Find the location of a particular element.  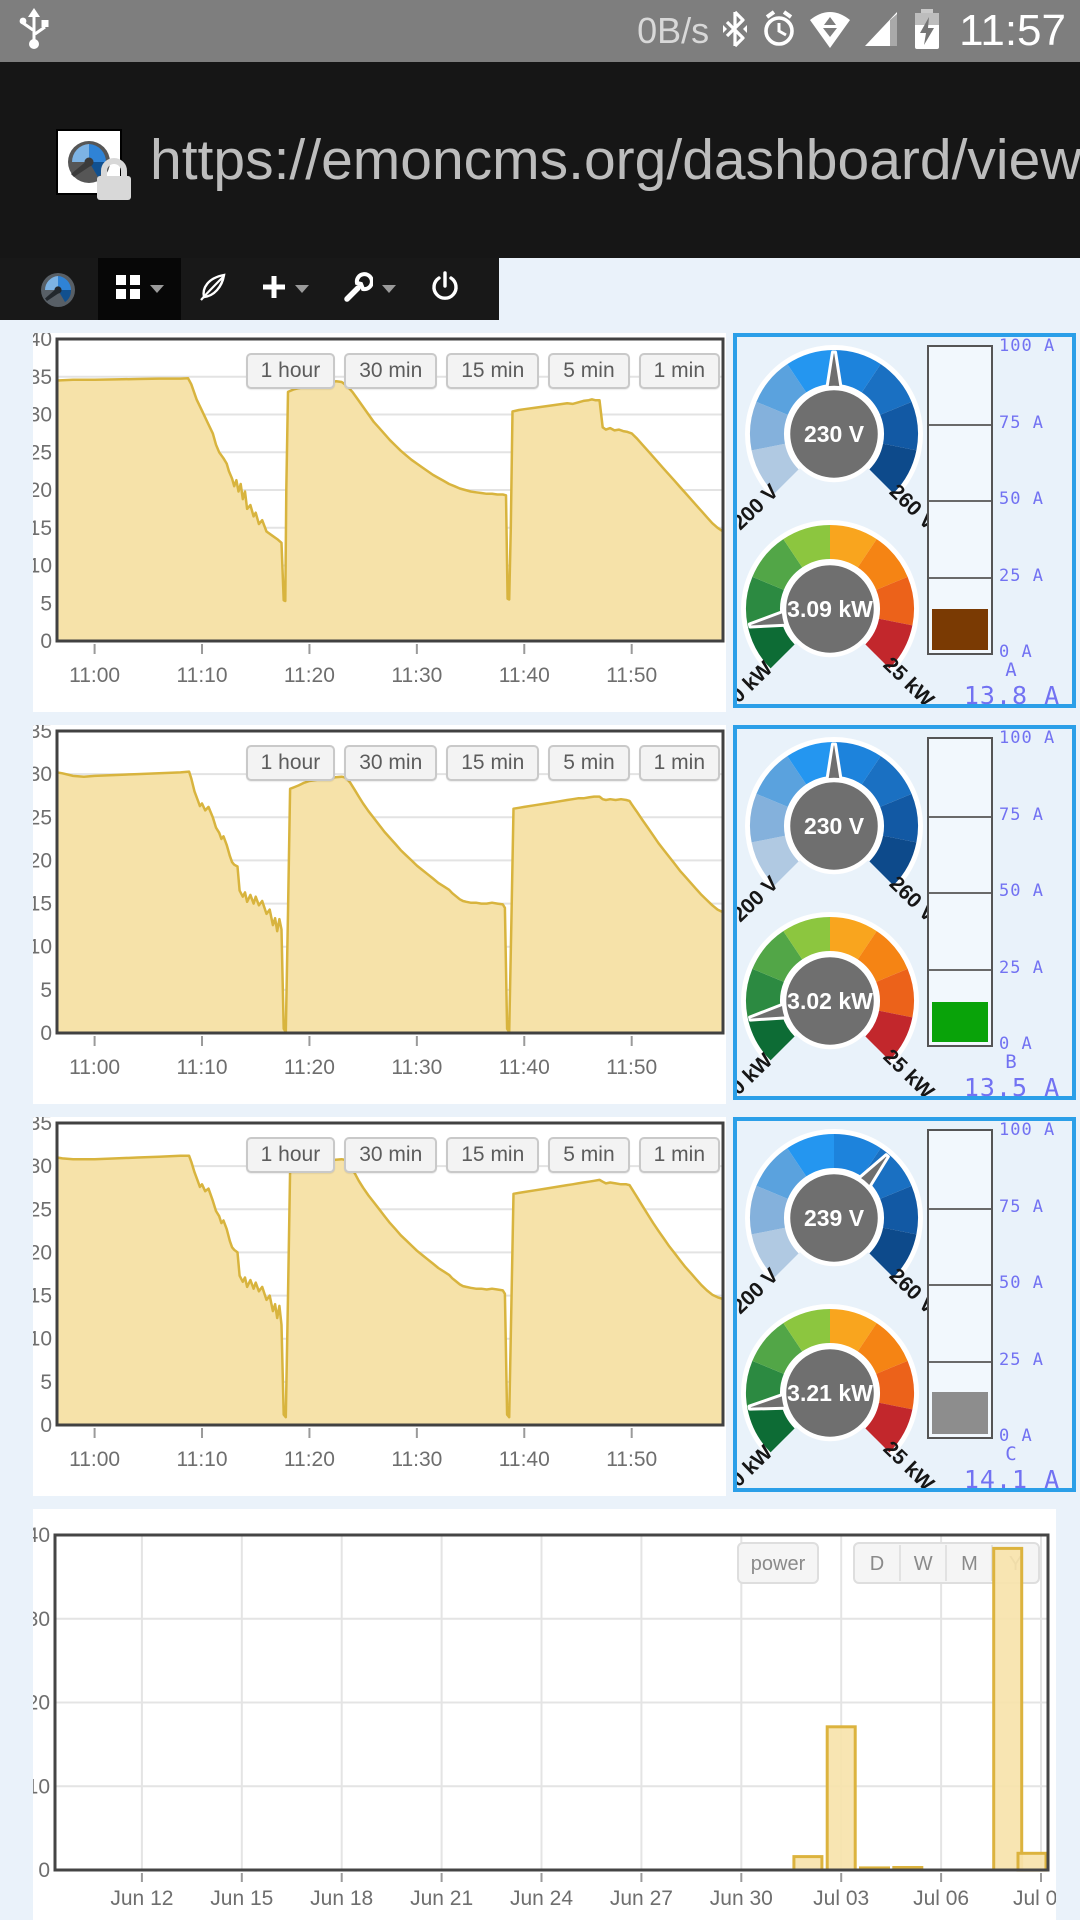

svg-text: 35 is located at coordinates (42, 377).